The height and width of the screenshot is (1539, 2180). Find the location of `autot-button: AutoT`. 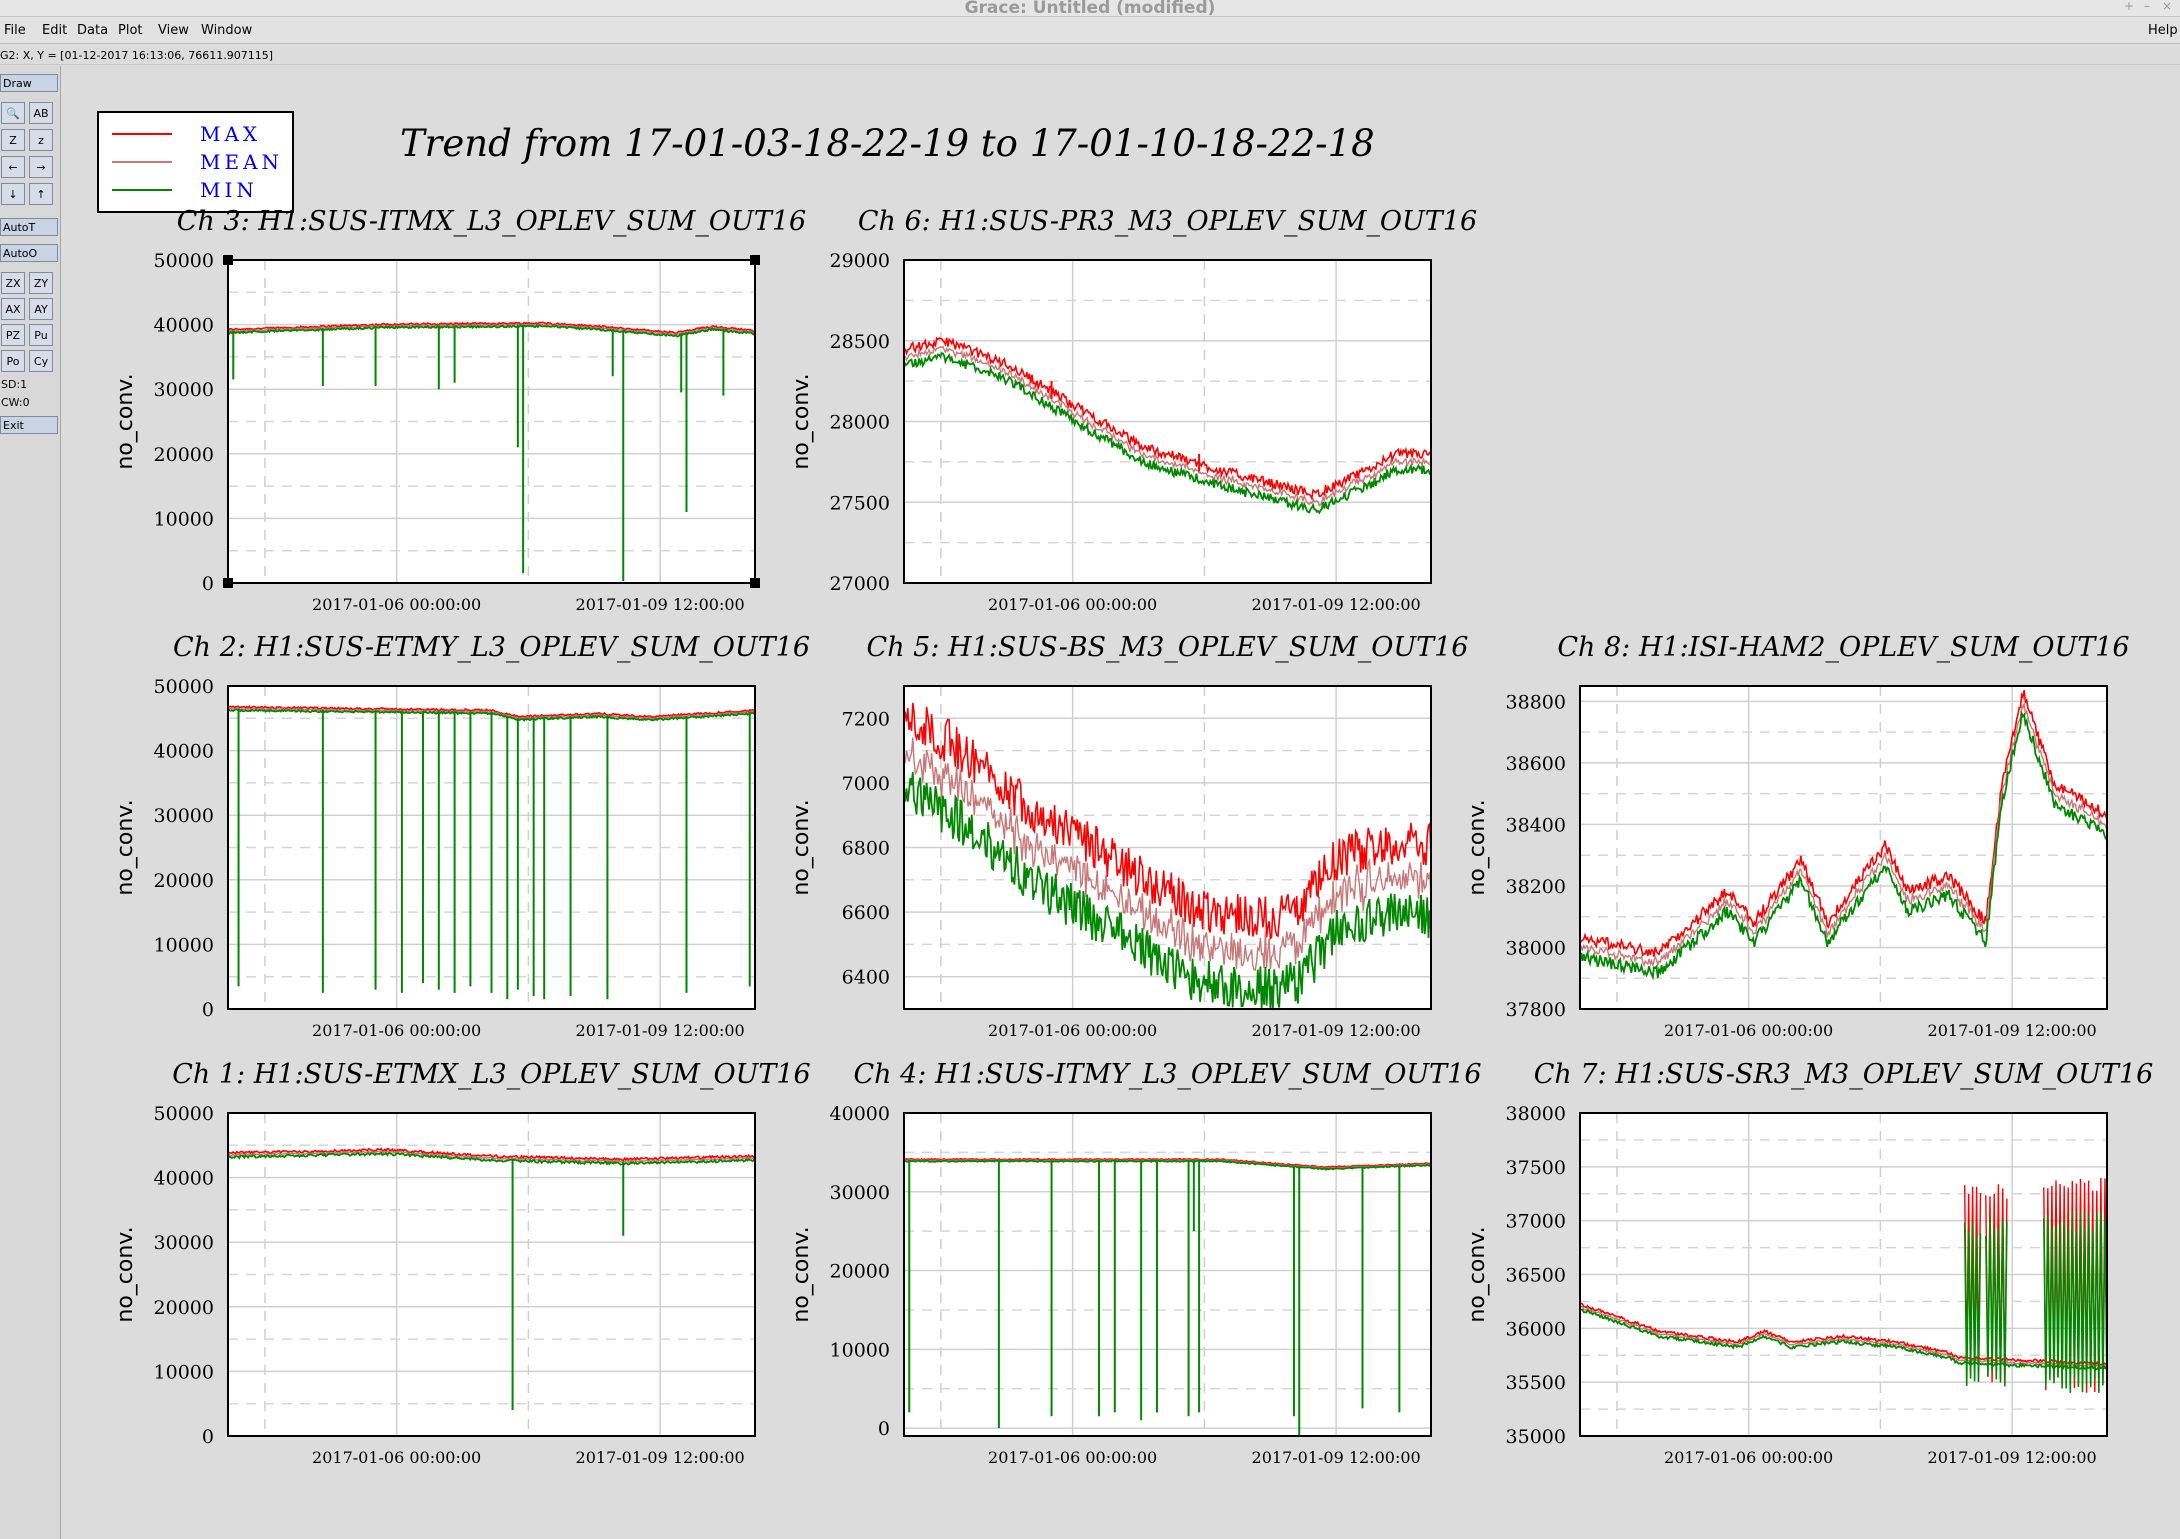

autot-button: AutoT is located at coordinates (29, 227).